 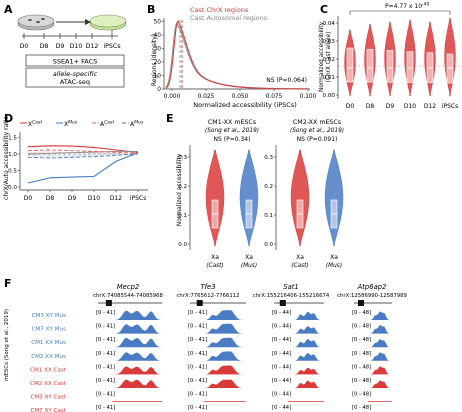 What do you see at coordinates (207, 287) in the screenshot?
I see `f-gene-name: Tfe3` at bounding box center [207, 287].